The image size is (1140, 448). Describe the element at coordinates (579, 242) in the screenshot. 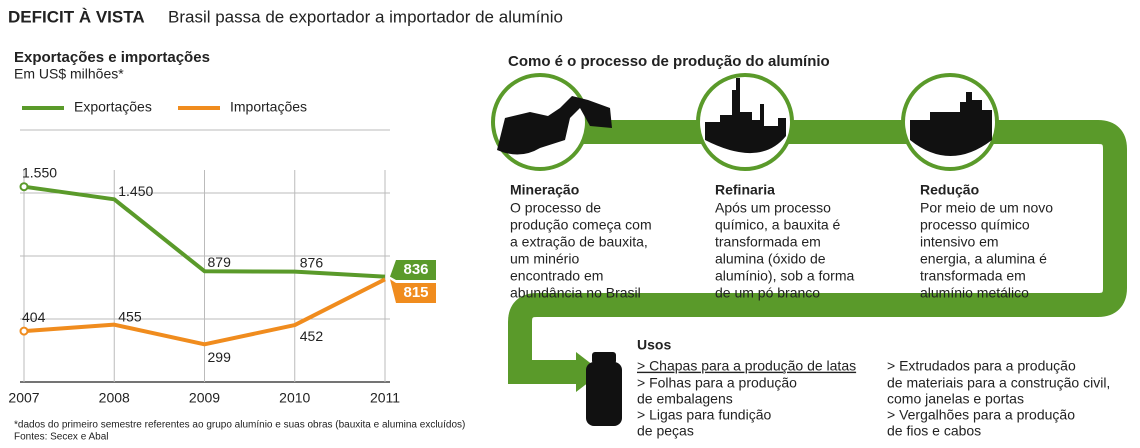

I see `step-text: a extração de bauxita,` at that location.